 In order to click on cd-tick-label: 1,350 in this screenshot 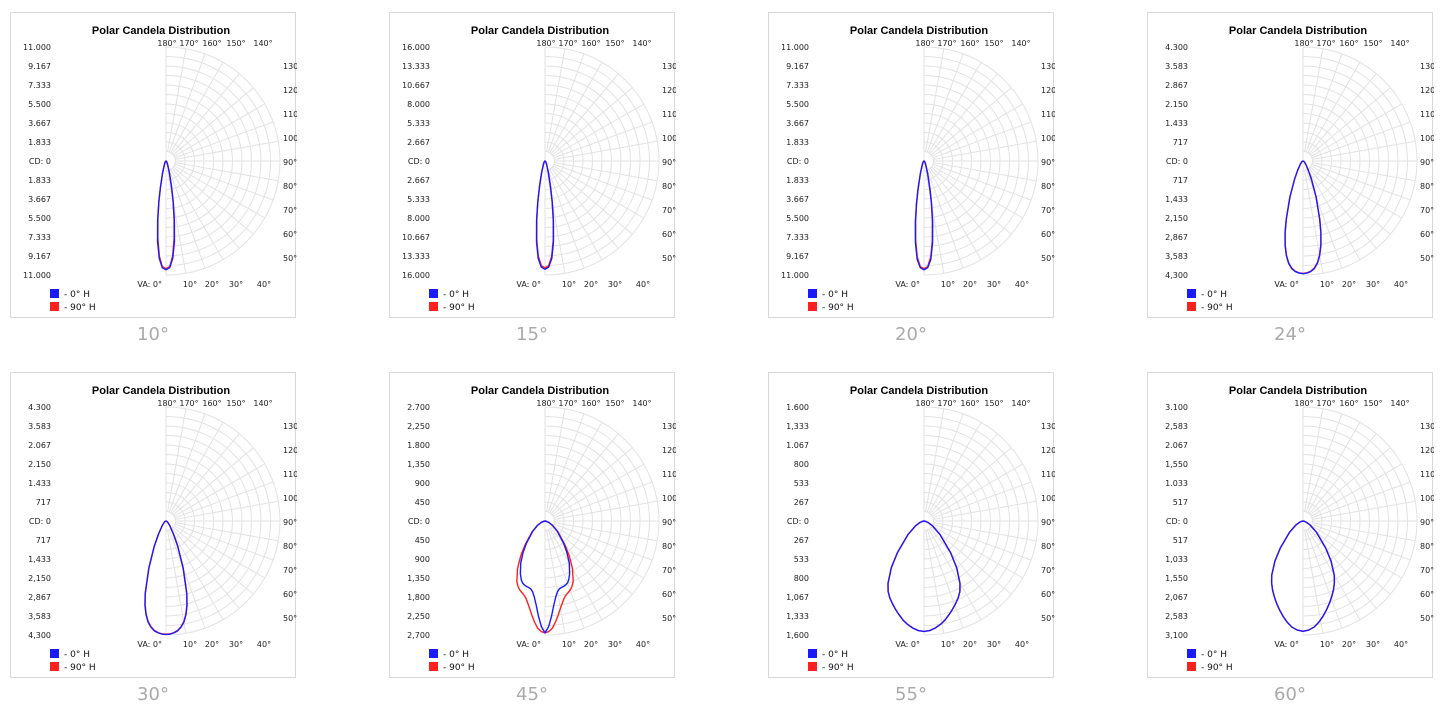, I will do `click(418, 464)`.